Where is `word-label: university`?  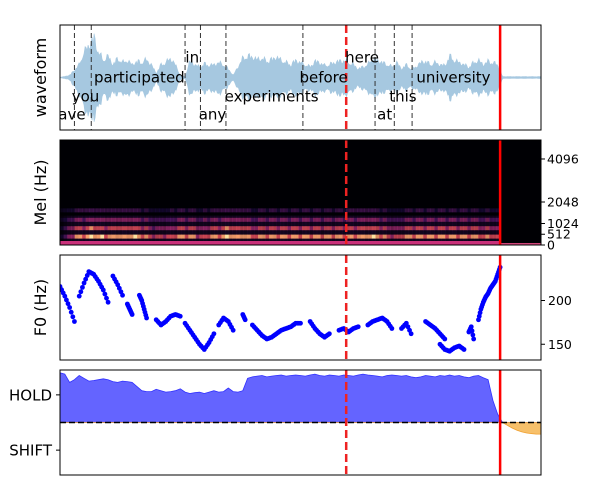 word-label: university is located at coordinates (453, 78).